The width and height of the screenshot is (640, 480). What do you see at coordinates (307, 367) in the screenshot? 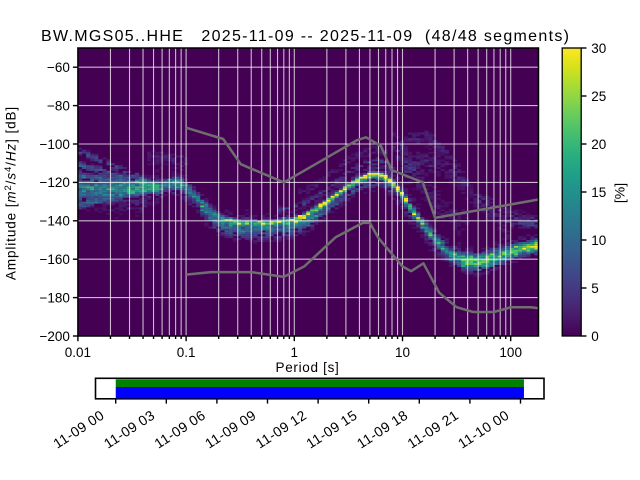
I see `svg-text: Period [s]` at bounding box center [307, 367].